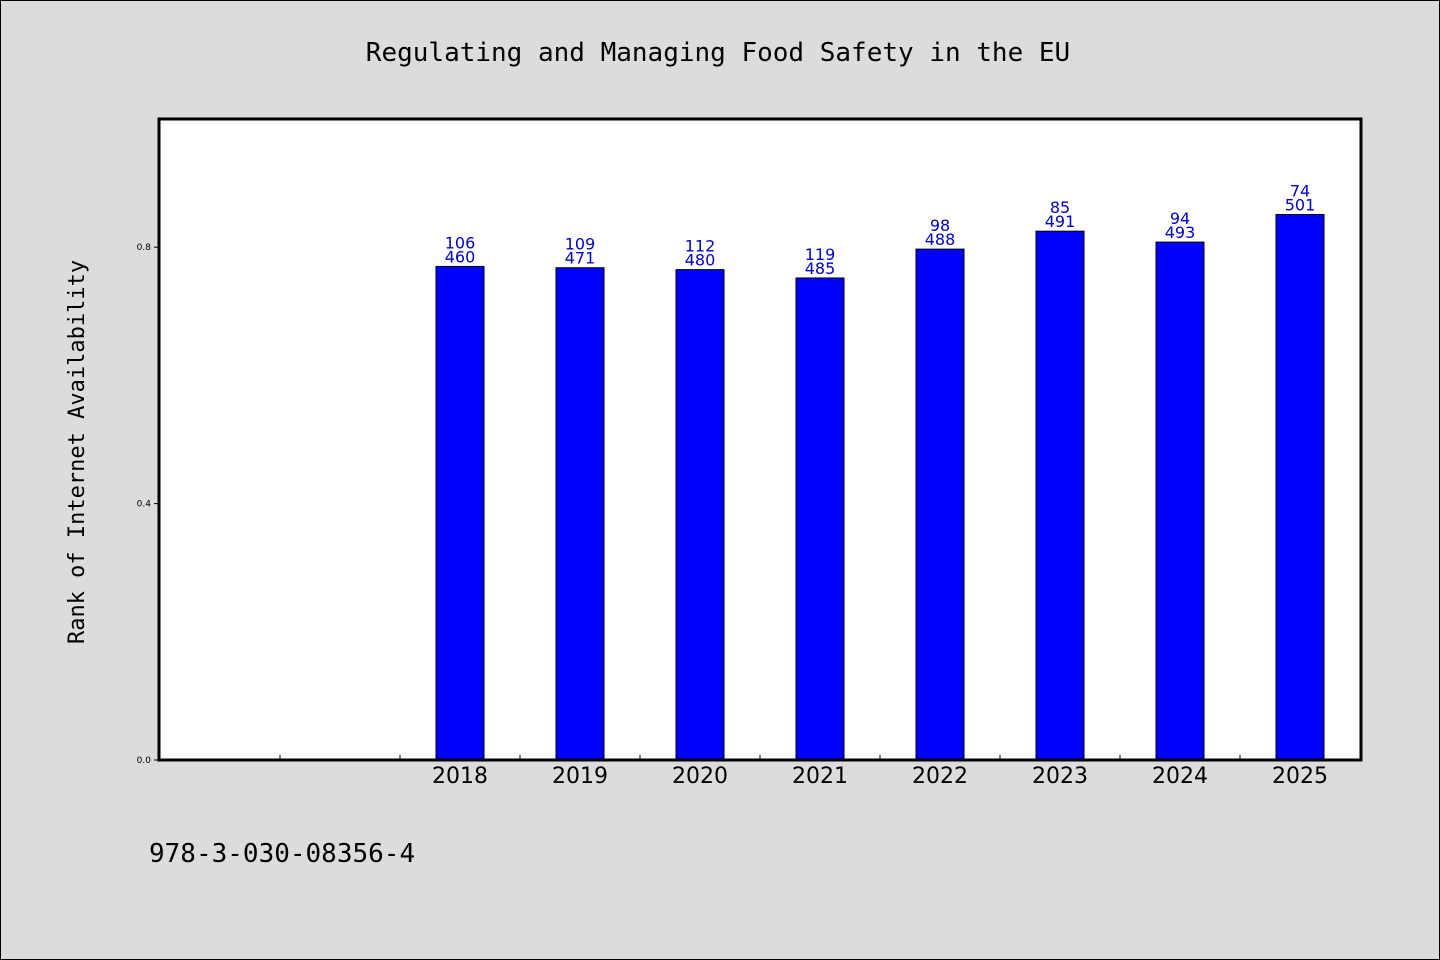  What do you see at coordinates (1180, 218) in the screenshot?
I see `data-label-top: 94` at bounding box center [1180, 218].